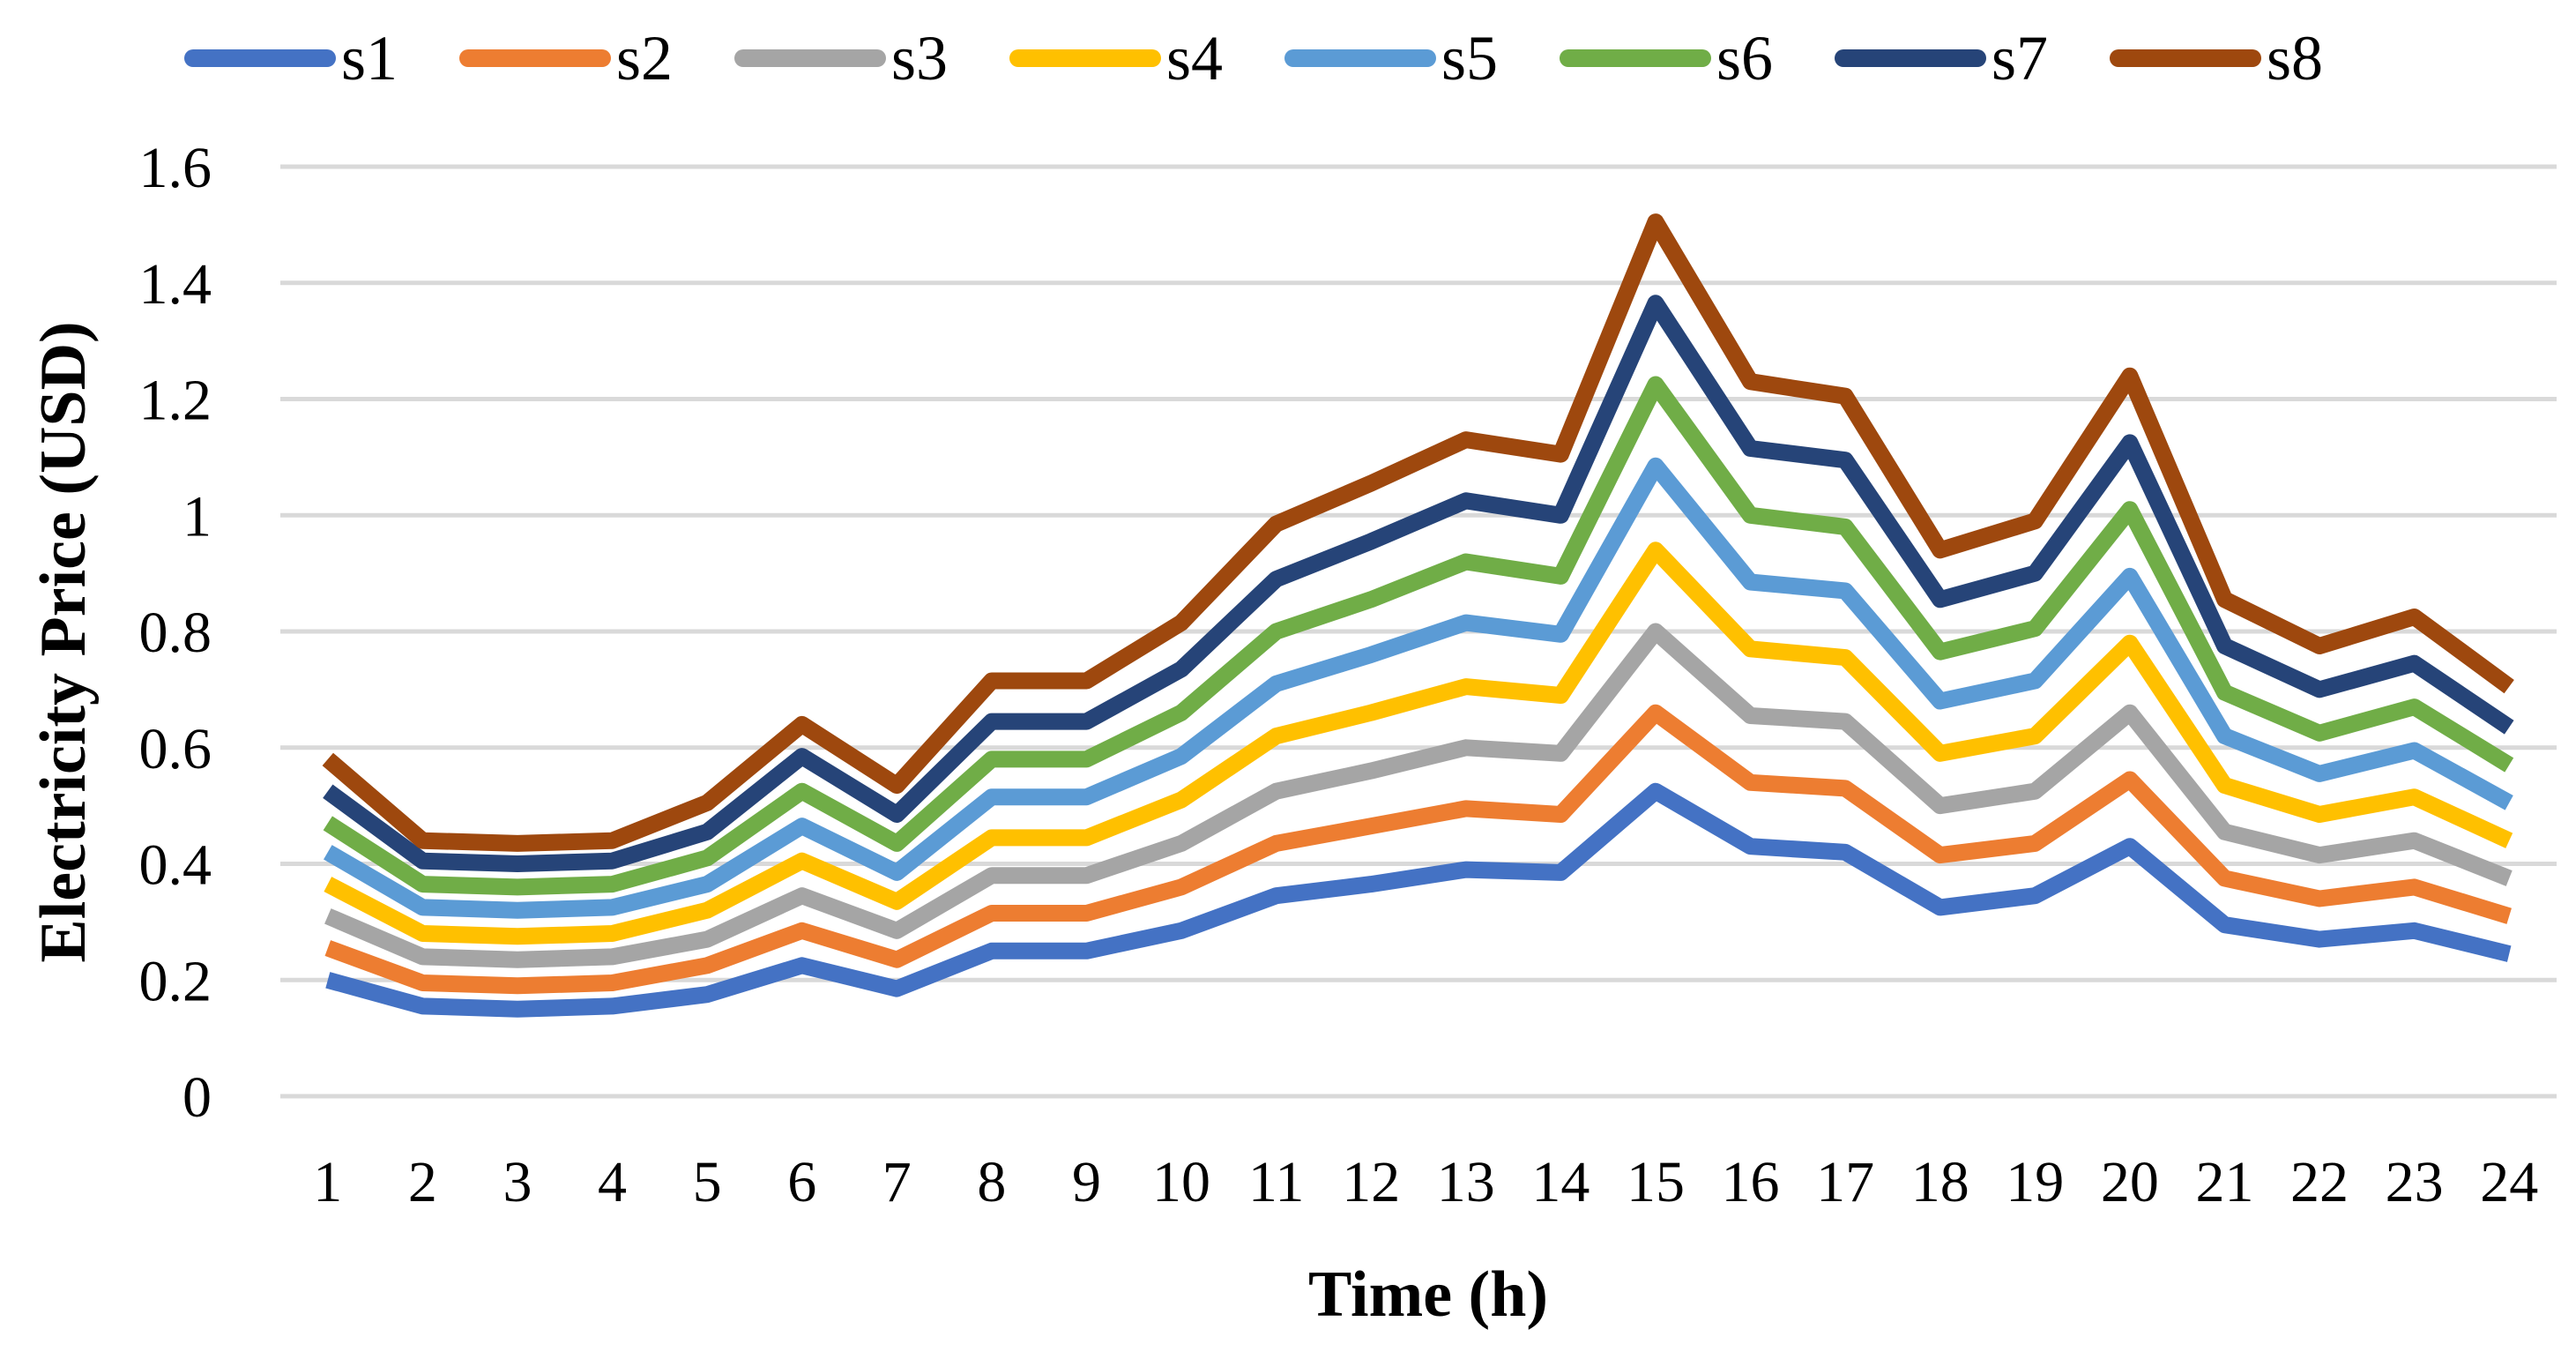 The image size is (2576, 1359). I want to click on series-line-s1, so click(1418, 900).